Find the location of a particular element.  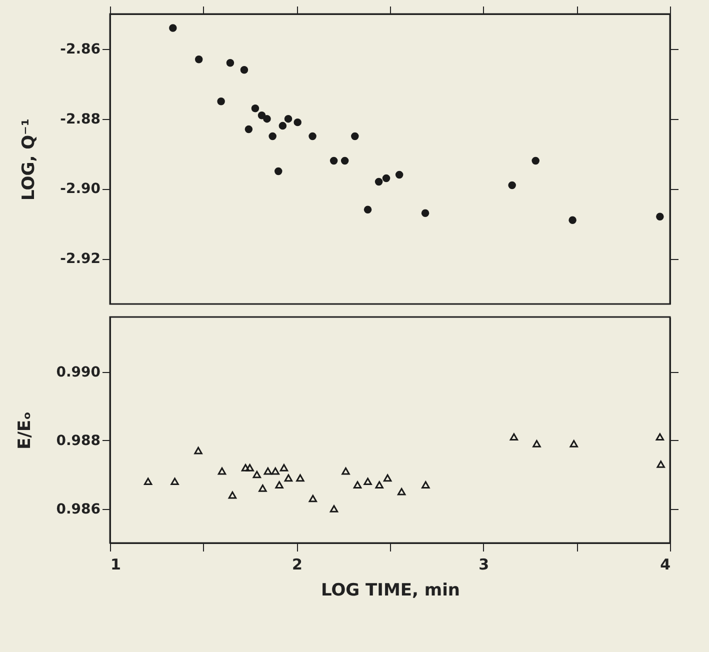

y-tick-label: 0.990 is located at coordinates (78, 372).